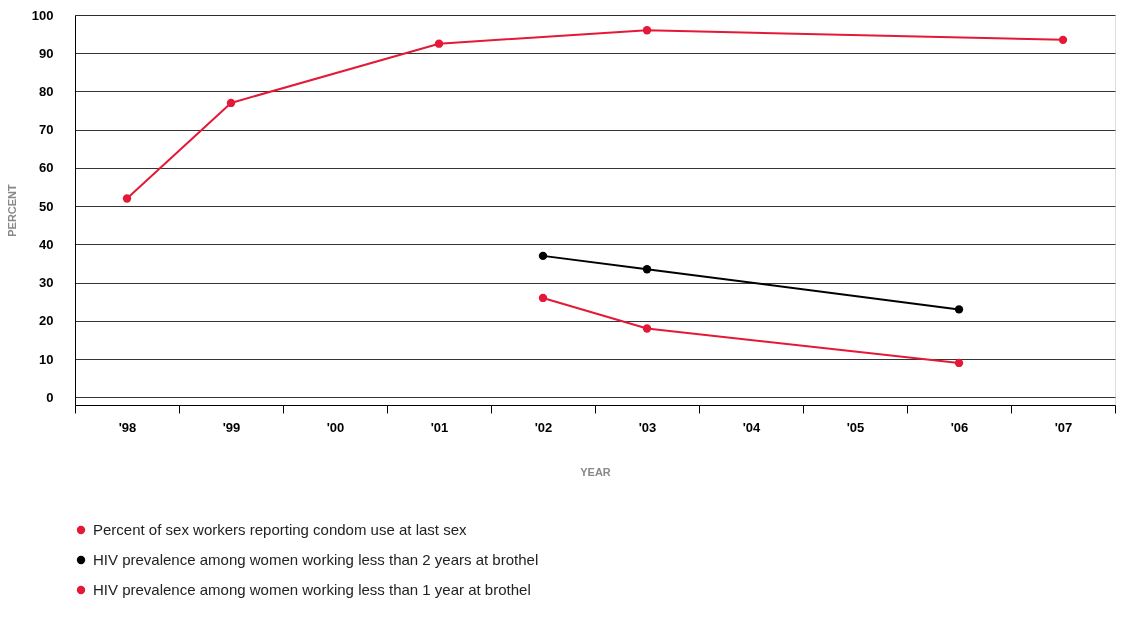 Image resolution: width=1132 pixels, height=618 pixels. What do you see at coordinates (46, 130) in the screenshot?
I see `y-tick-label: 70` at bounding box center [46, 130].